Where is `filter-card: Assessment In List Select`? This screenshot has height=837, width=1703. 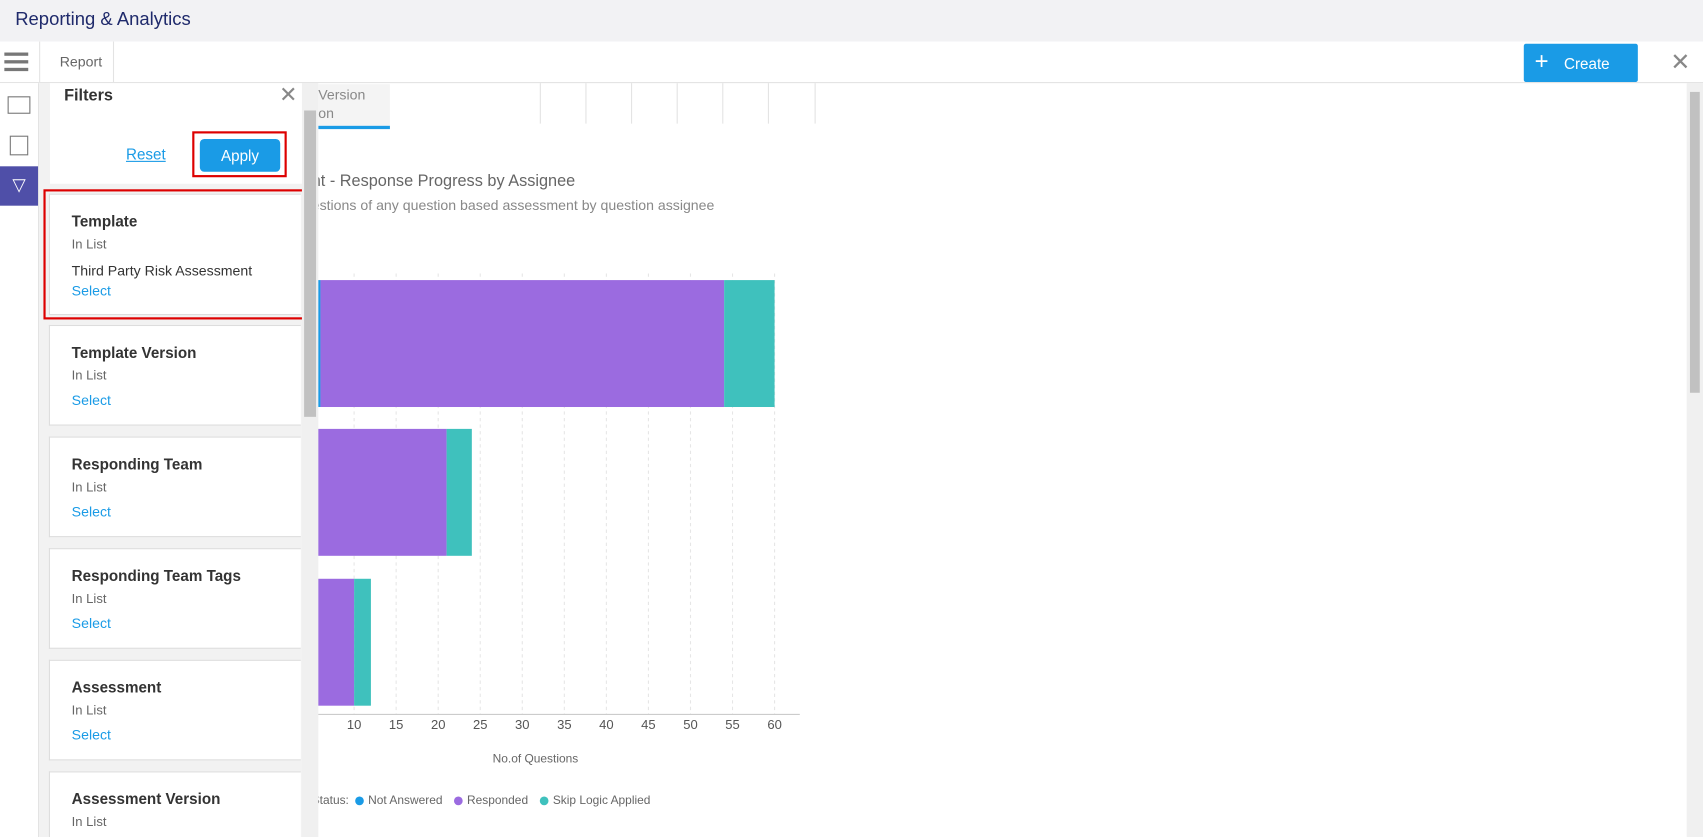 filter-card: Assessment In List Select is located at coordinates (174, 710).